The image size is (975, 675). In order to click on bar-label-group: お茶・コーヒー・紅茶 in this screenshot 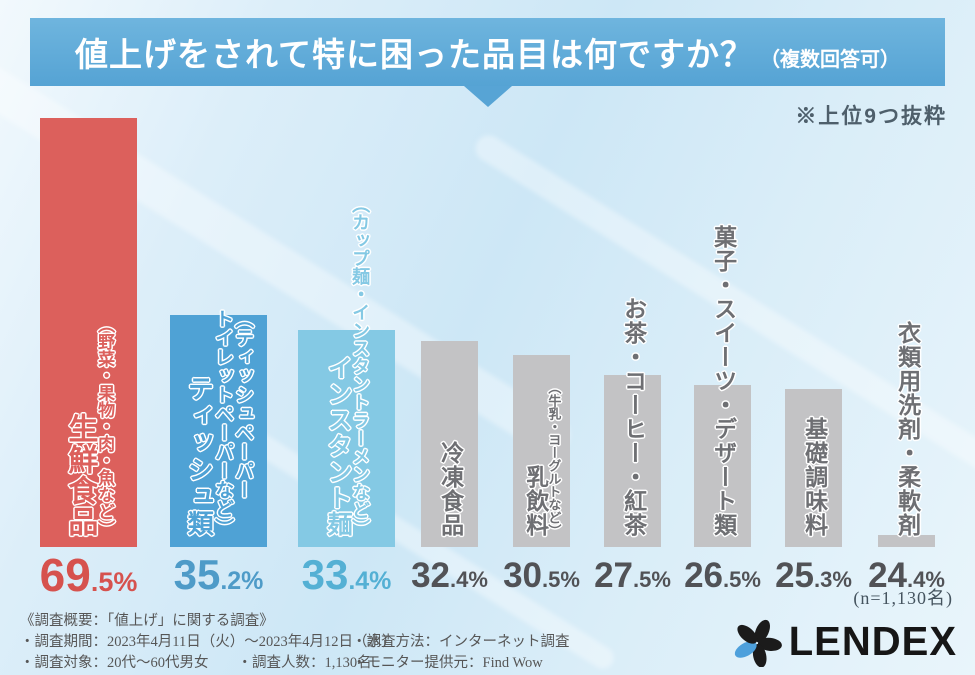, I will do `click(633, 417)`.